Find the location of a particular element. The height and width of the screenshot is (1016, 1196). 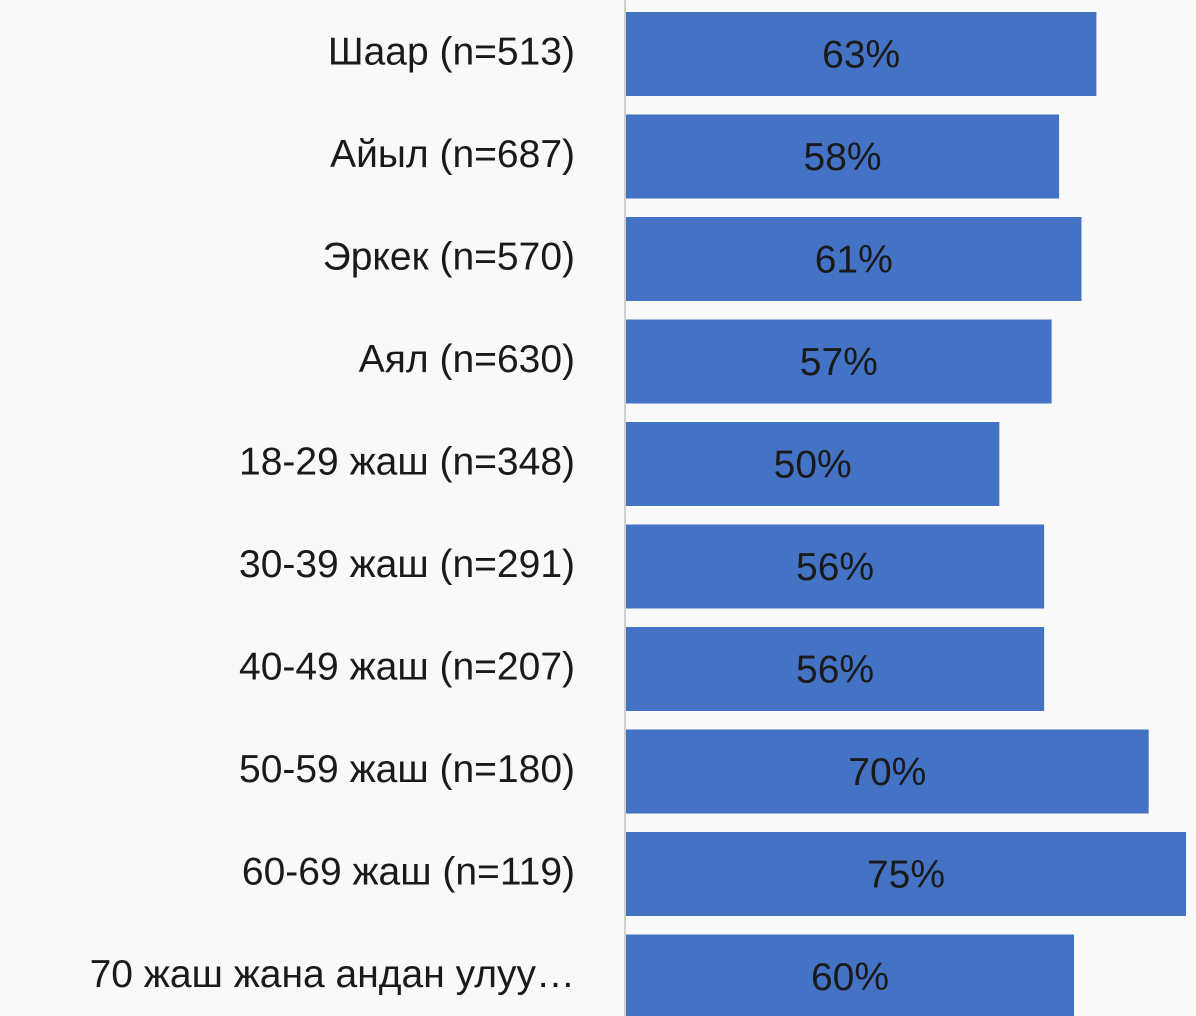

category-label: 18-29 жаш (n=348) is located at coordinates (407, 461).